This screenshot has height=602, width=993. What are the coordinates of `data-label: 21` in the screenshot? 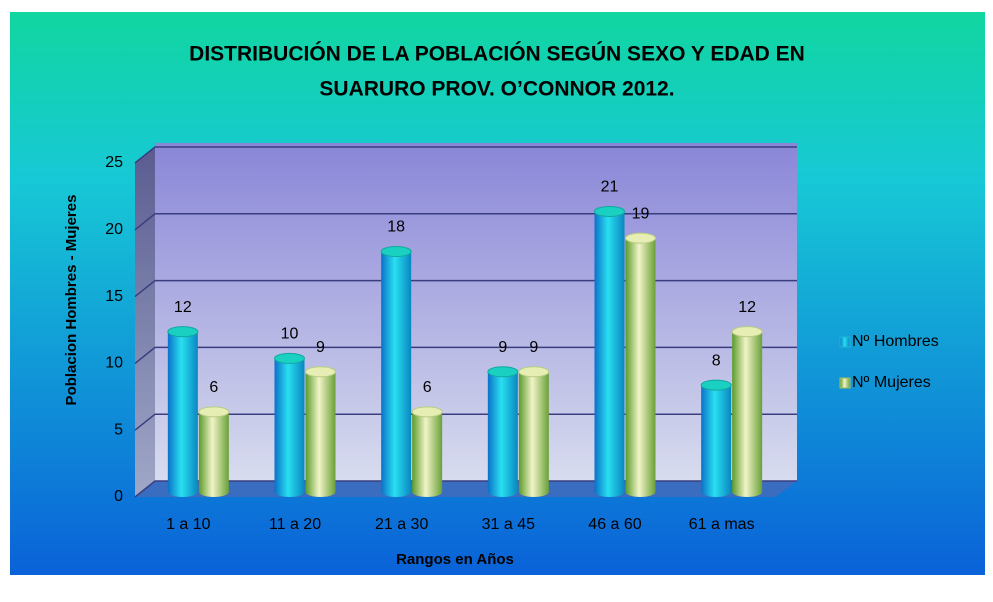 It's located at (610, 187).